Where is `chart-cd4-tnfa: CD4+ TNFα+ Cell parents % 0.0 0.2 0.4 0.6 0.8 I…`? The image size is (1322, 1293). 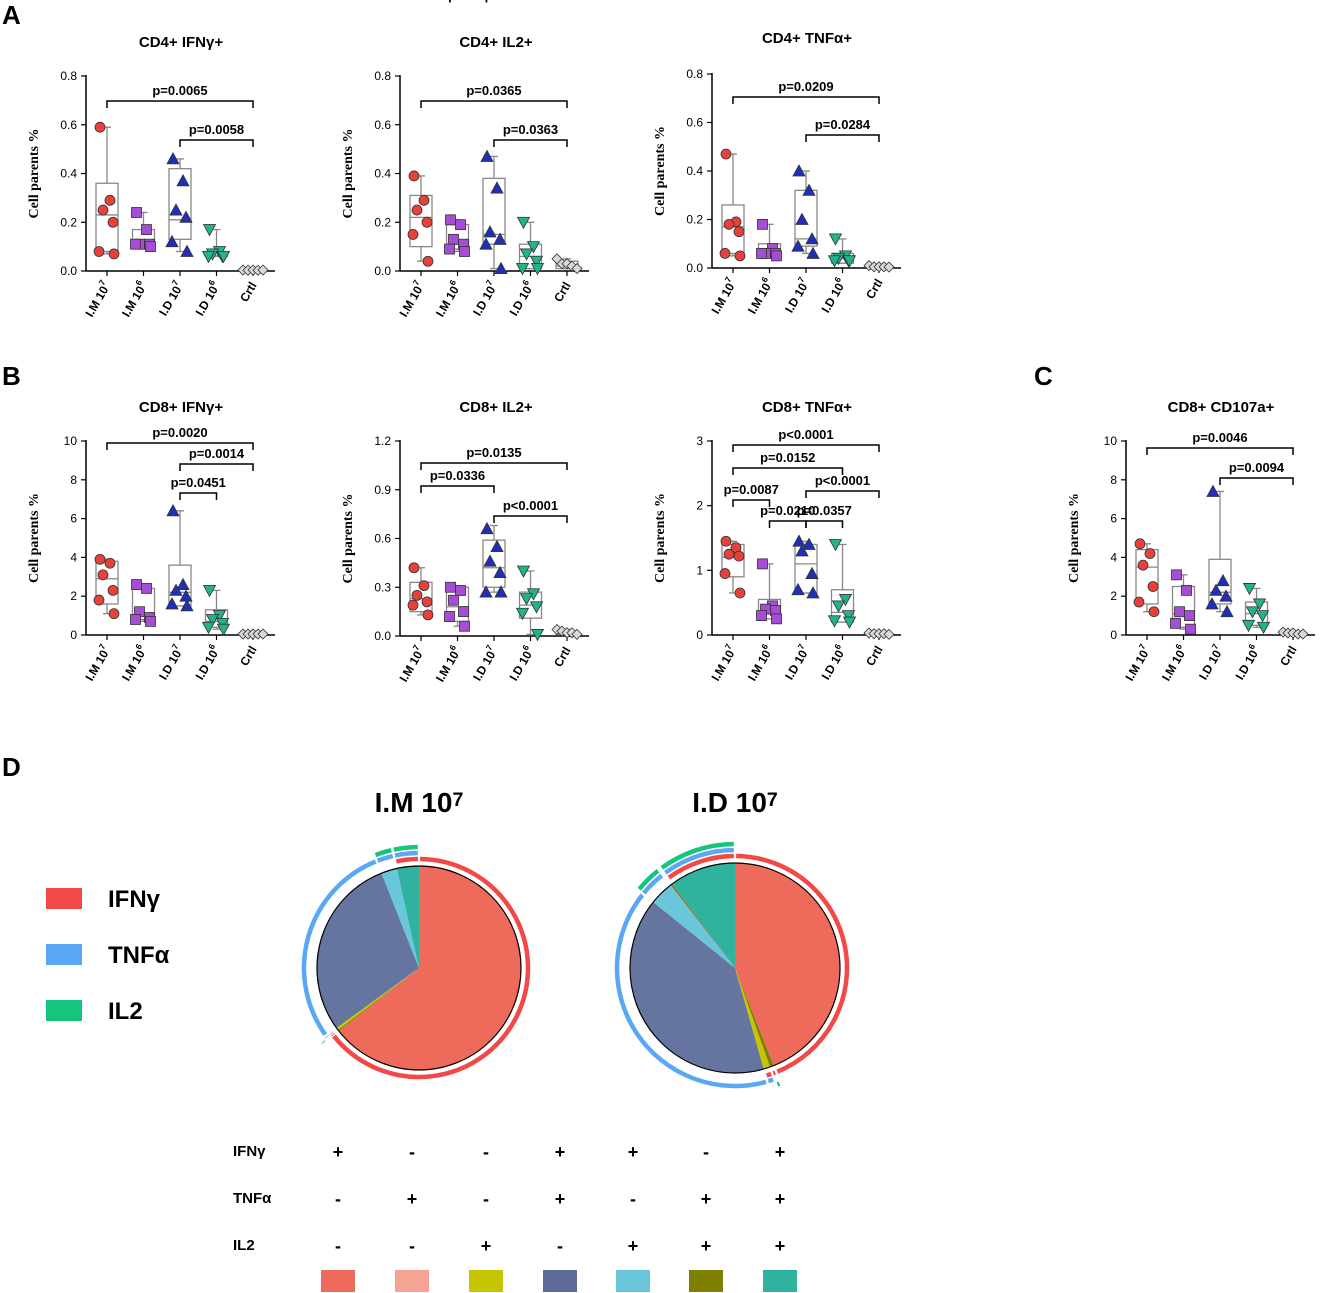
chart-cd4-tnfa: CD4+ TNFα+ Cell parents % 0.0 0.2 0.4 0.6 0.8 I… is located at coordinates (777, 173).